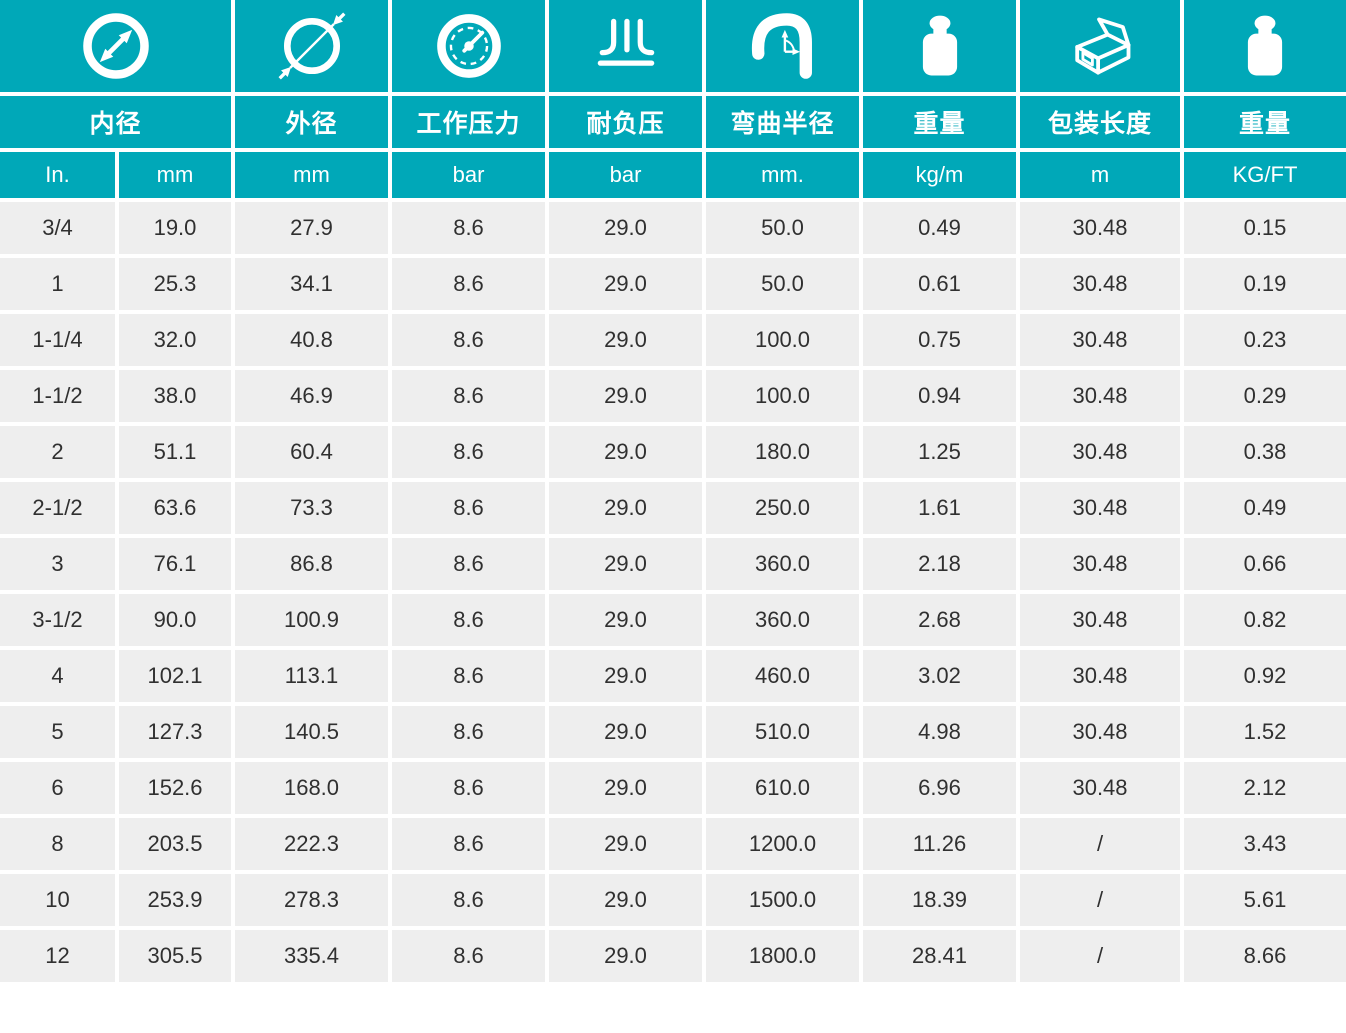 The height and width of the screenshot is (1033, 1346). What do you see at coordinates (939, 284) in the screenshot?
I see `table-cell: 0.61` at bounding box center [939, 284].